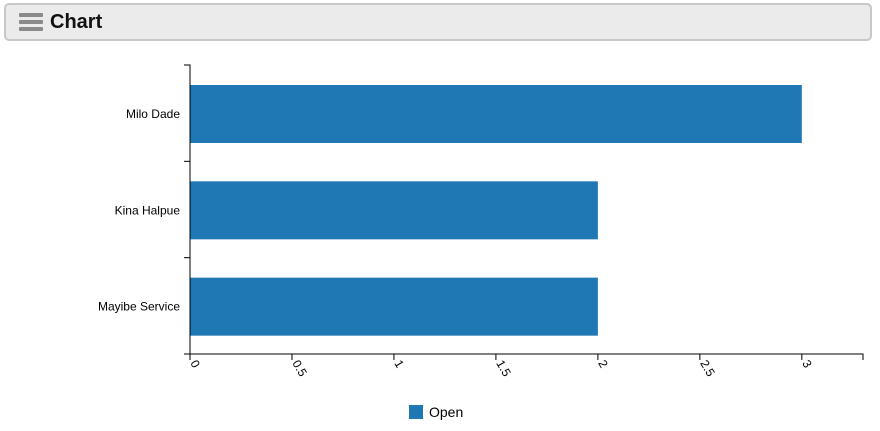 The height and width of the screenshot is (431, 880). Describe the element at coordinates (139, 307) in the screenshot. I see `y-tick-label: Mayibe Service` at that location.